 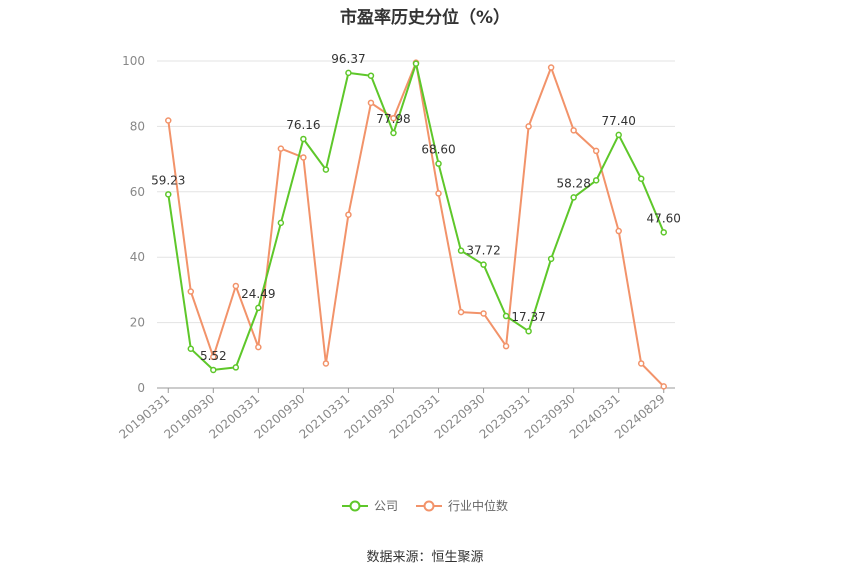 I want to click on legend-label: 公司, so click(x=385, y=506).